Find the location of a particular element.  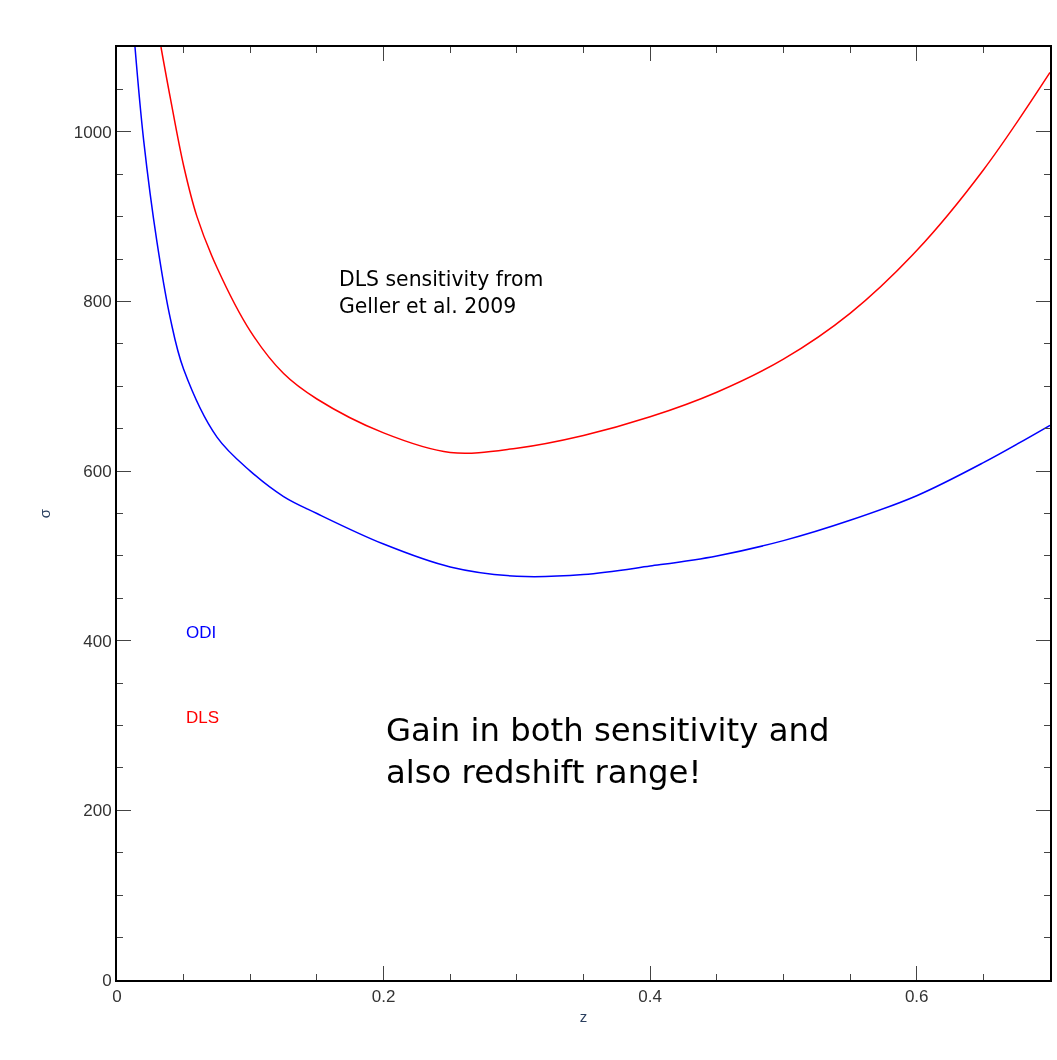

y-tick-label: 200 is located at coordinates (97, 811).